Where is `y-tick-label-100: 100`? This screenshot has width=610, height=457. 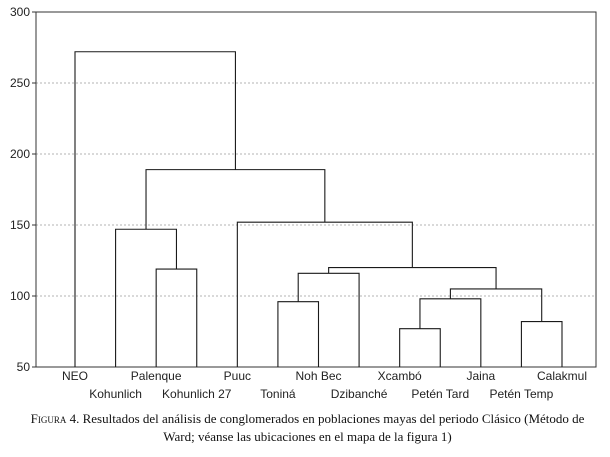 y-tick-label-100: 100 is located at coordinates (20, 296).